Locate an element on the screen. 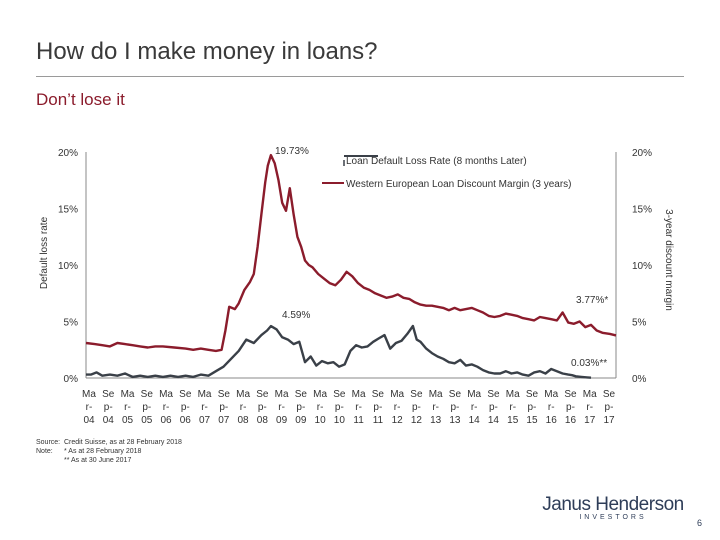 The height and width of the screenshot is (540, 720). svg-text: 05 is located at coordinates (128, 420).